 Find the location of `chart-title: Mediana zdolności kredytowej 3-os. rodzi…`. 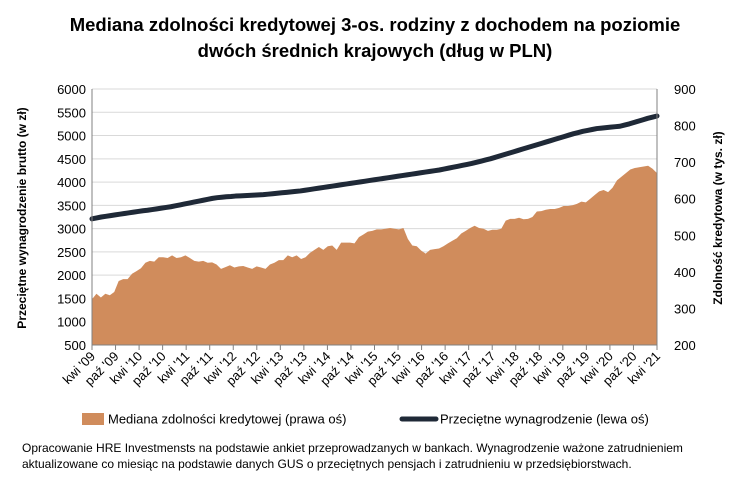

chart-title: Mediana zdolności kredytowej 3-os. rodzi… is located at coordinates (375, 38).